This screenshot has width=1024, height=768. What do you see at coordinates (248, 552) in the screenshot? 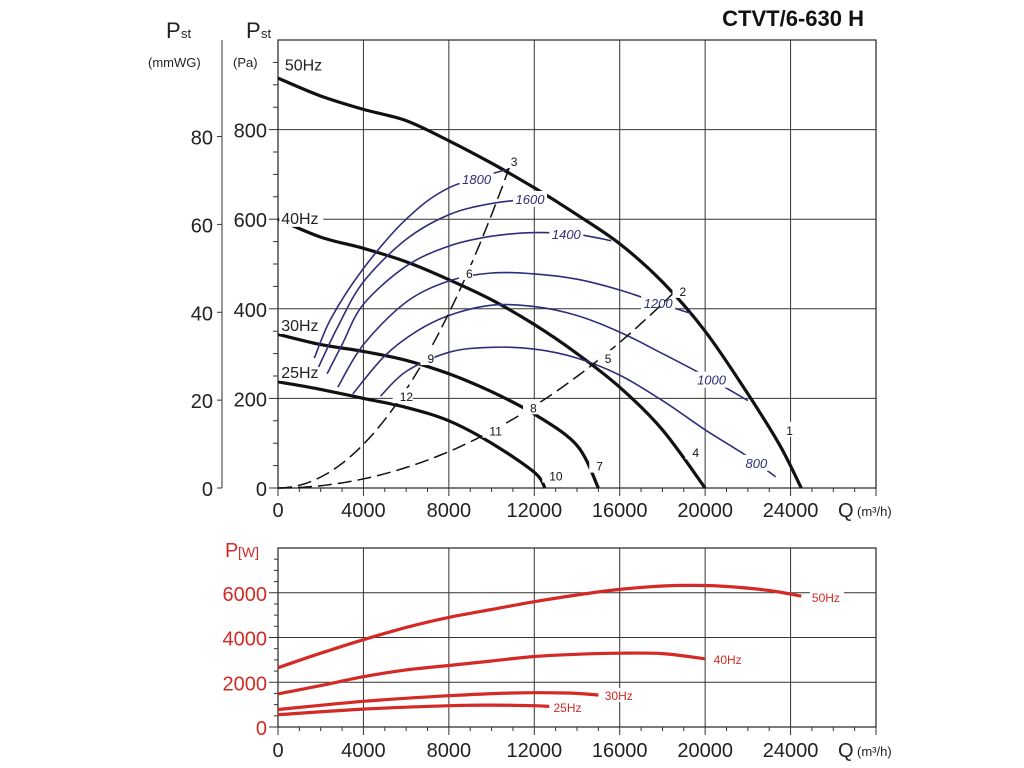
I see `power-axis-unit: [W]` at bounding box center [248, 552].